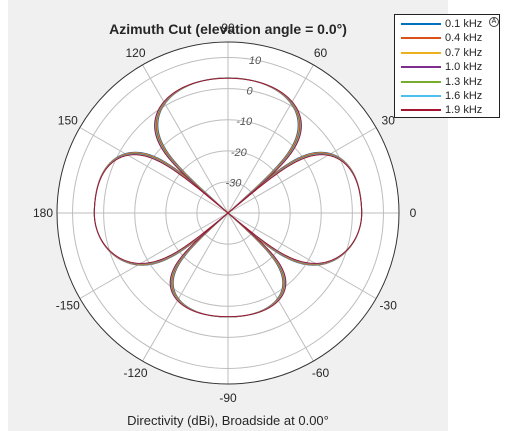 The height and width of the screenshot is (431, 520). What do you see at coordinates (43, 213) in the screenshot?
I see `angle-tick-label: 180` at bounding box center [43, 213].